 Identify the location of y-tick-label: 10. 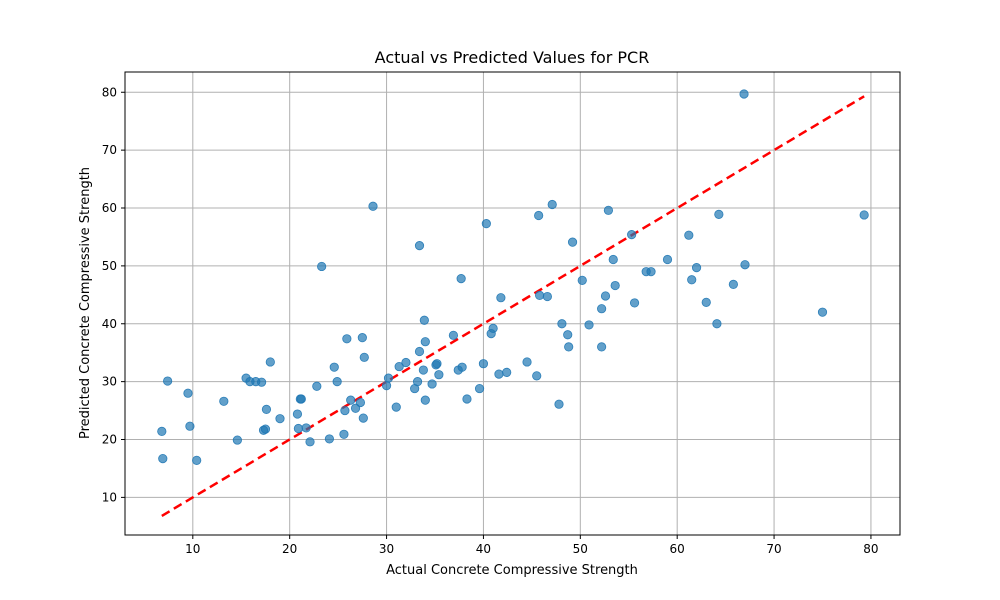
(109, 497).